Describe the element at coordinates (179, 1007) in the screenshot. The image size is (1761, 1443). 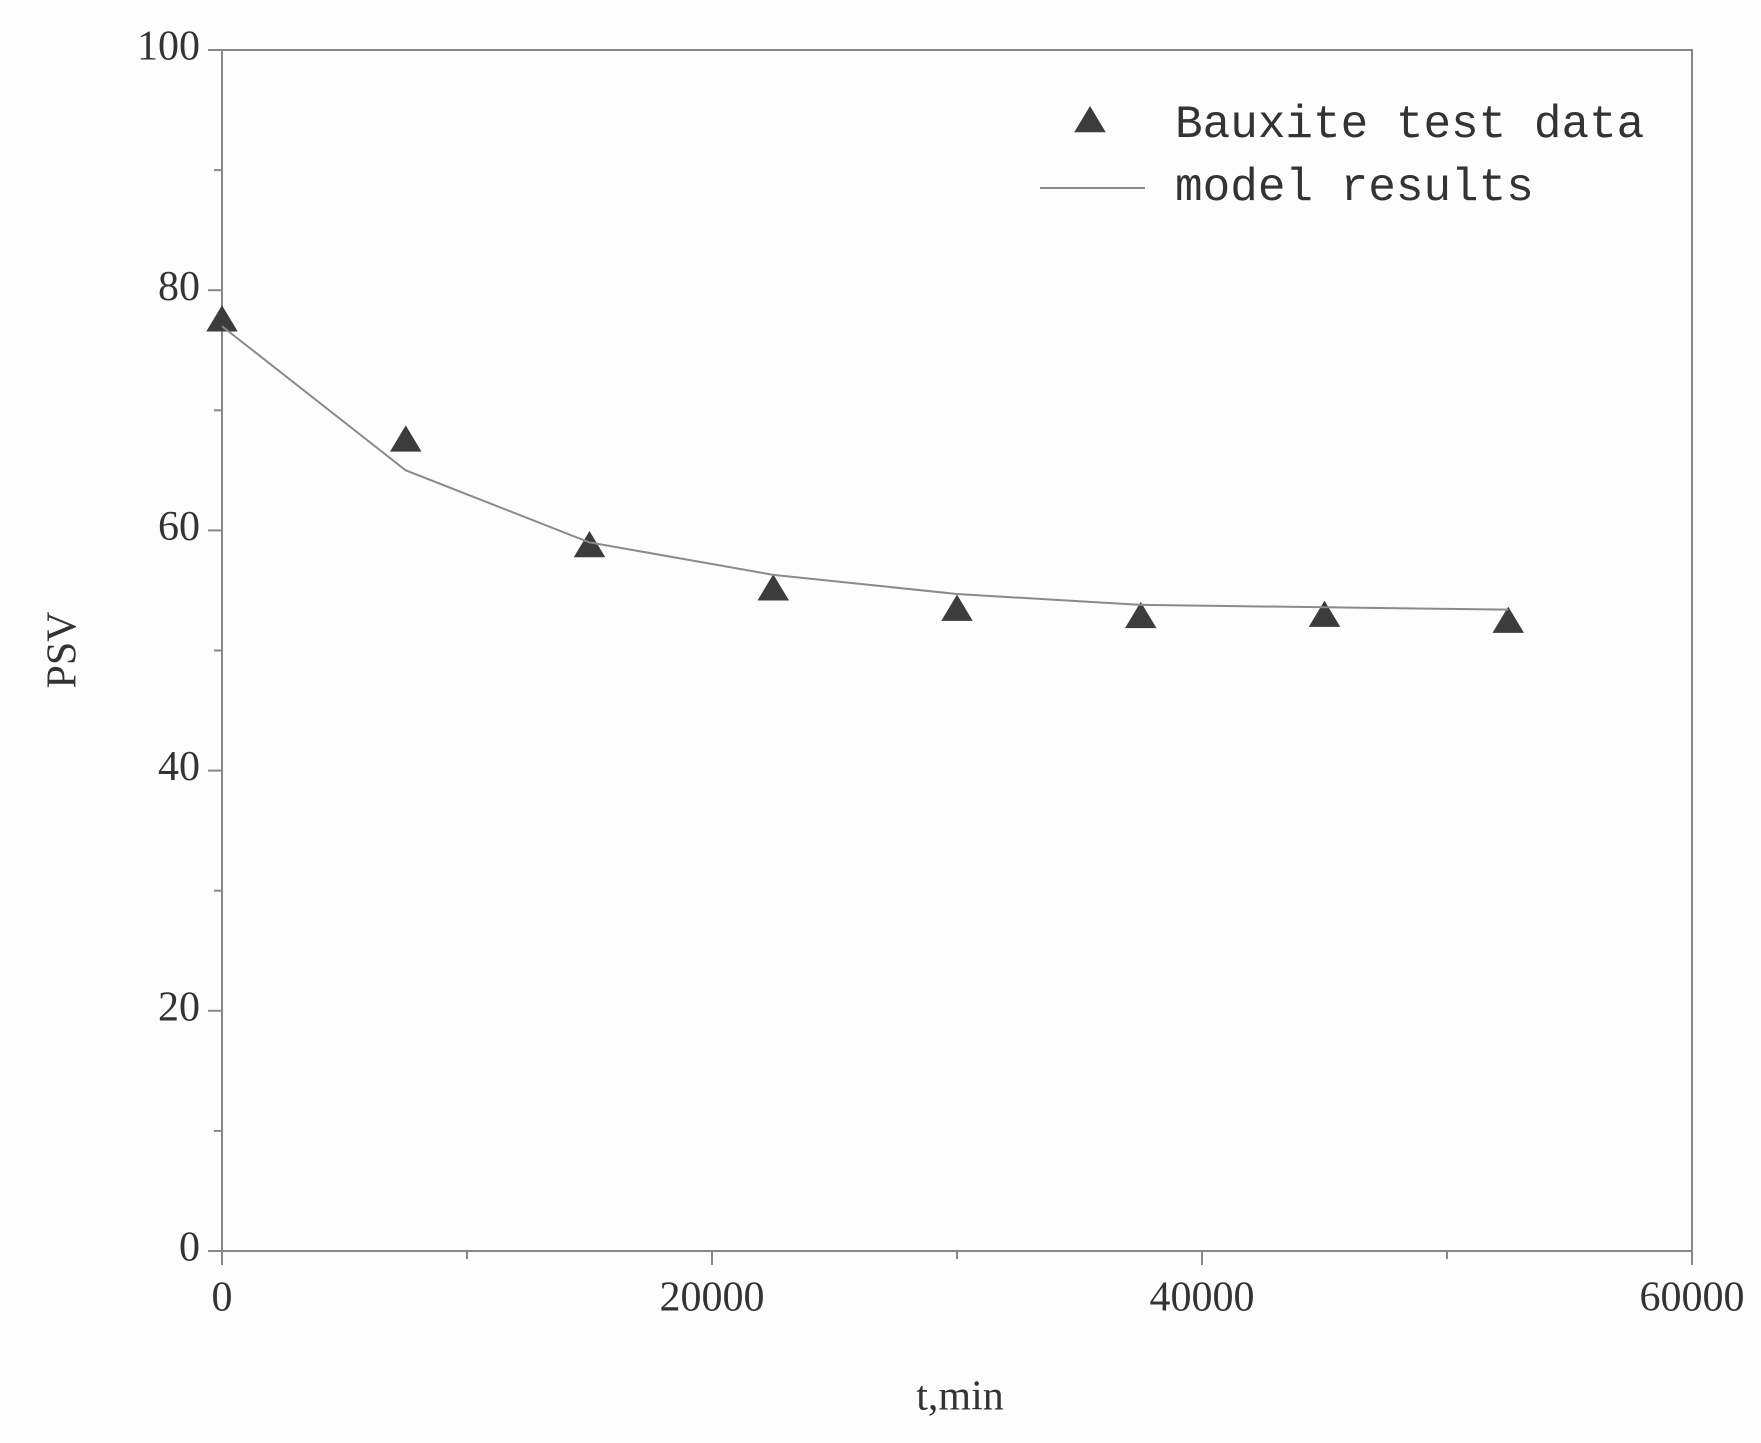
I see `y-tick-label: 20` at that location.